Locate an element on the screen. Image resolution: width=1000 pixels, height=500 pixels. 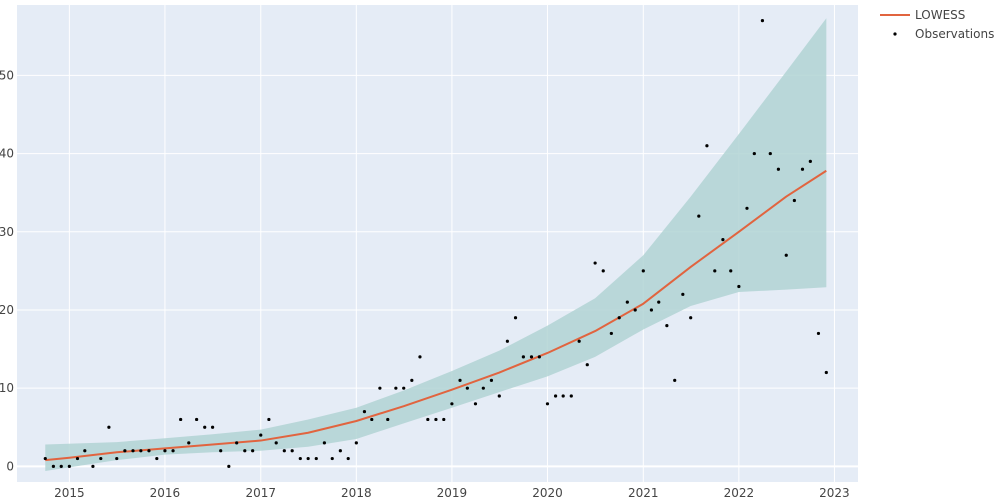
x-tick-label: 2022 is located at coordinates (739, 493).